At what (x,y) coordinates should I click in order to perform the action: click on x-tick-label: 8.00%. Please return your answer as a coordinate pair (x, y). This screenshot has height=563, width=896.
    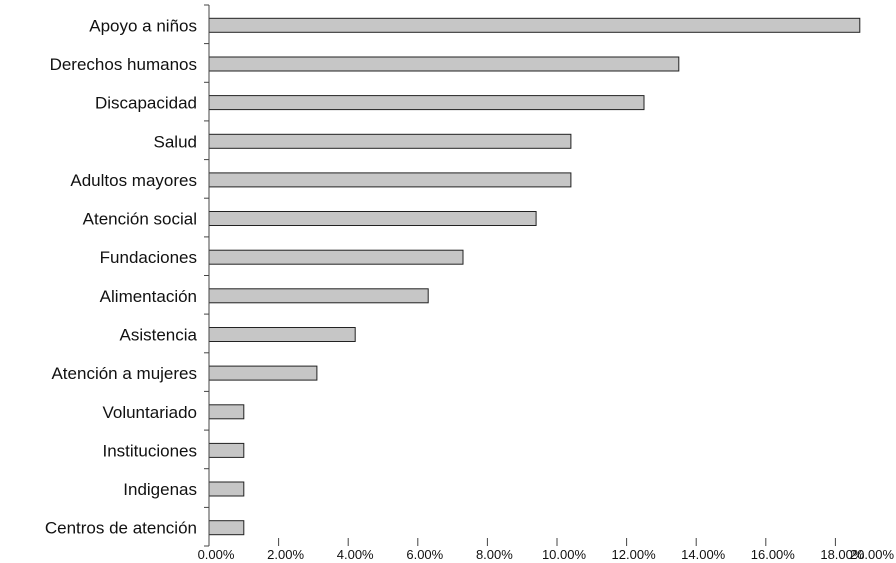
    Looking at the image, I should click on (494, 554).